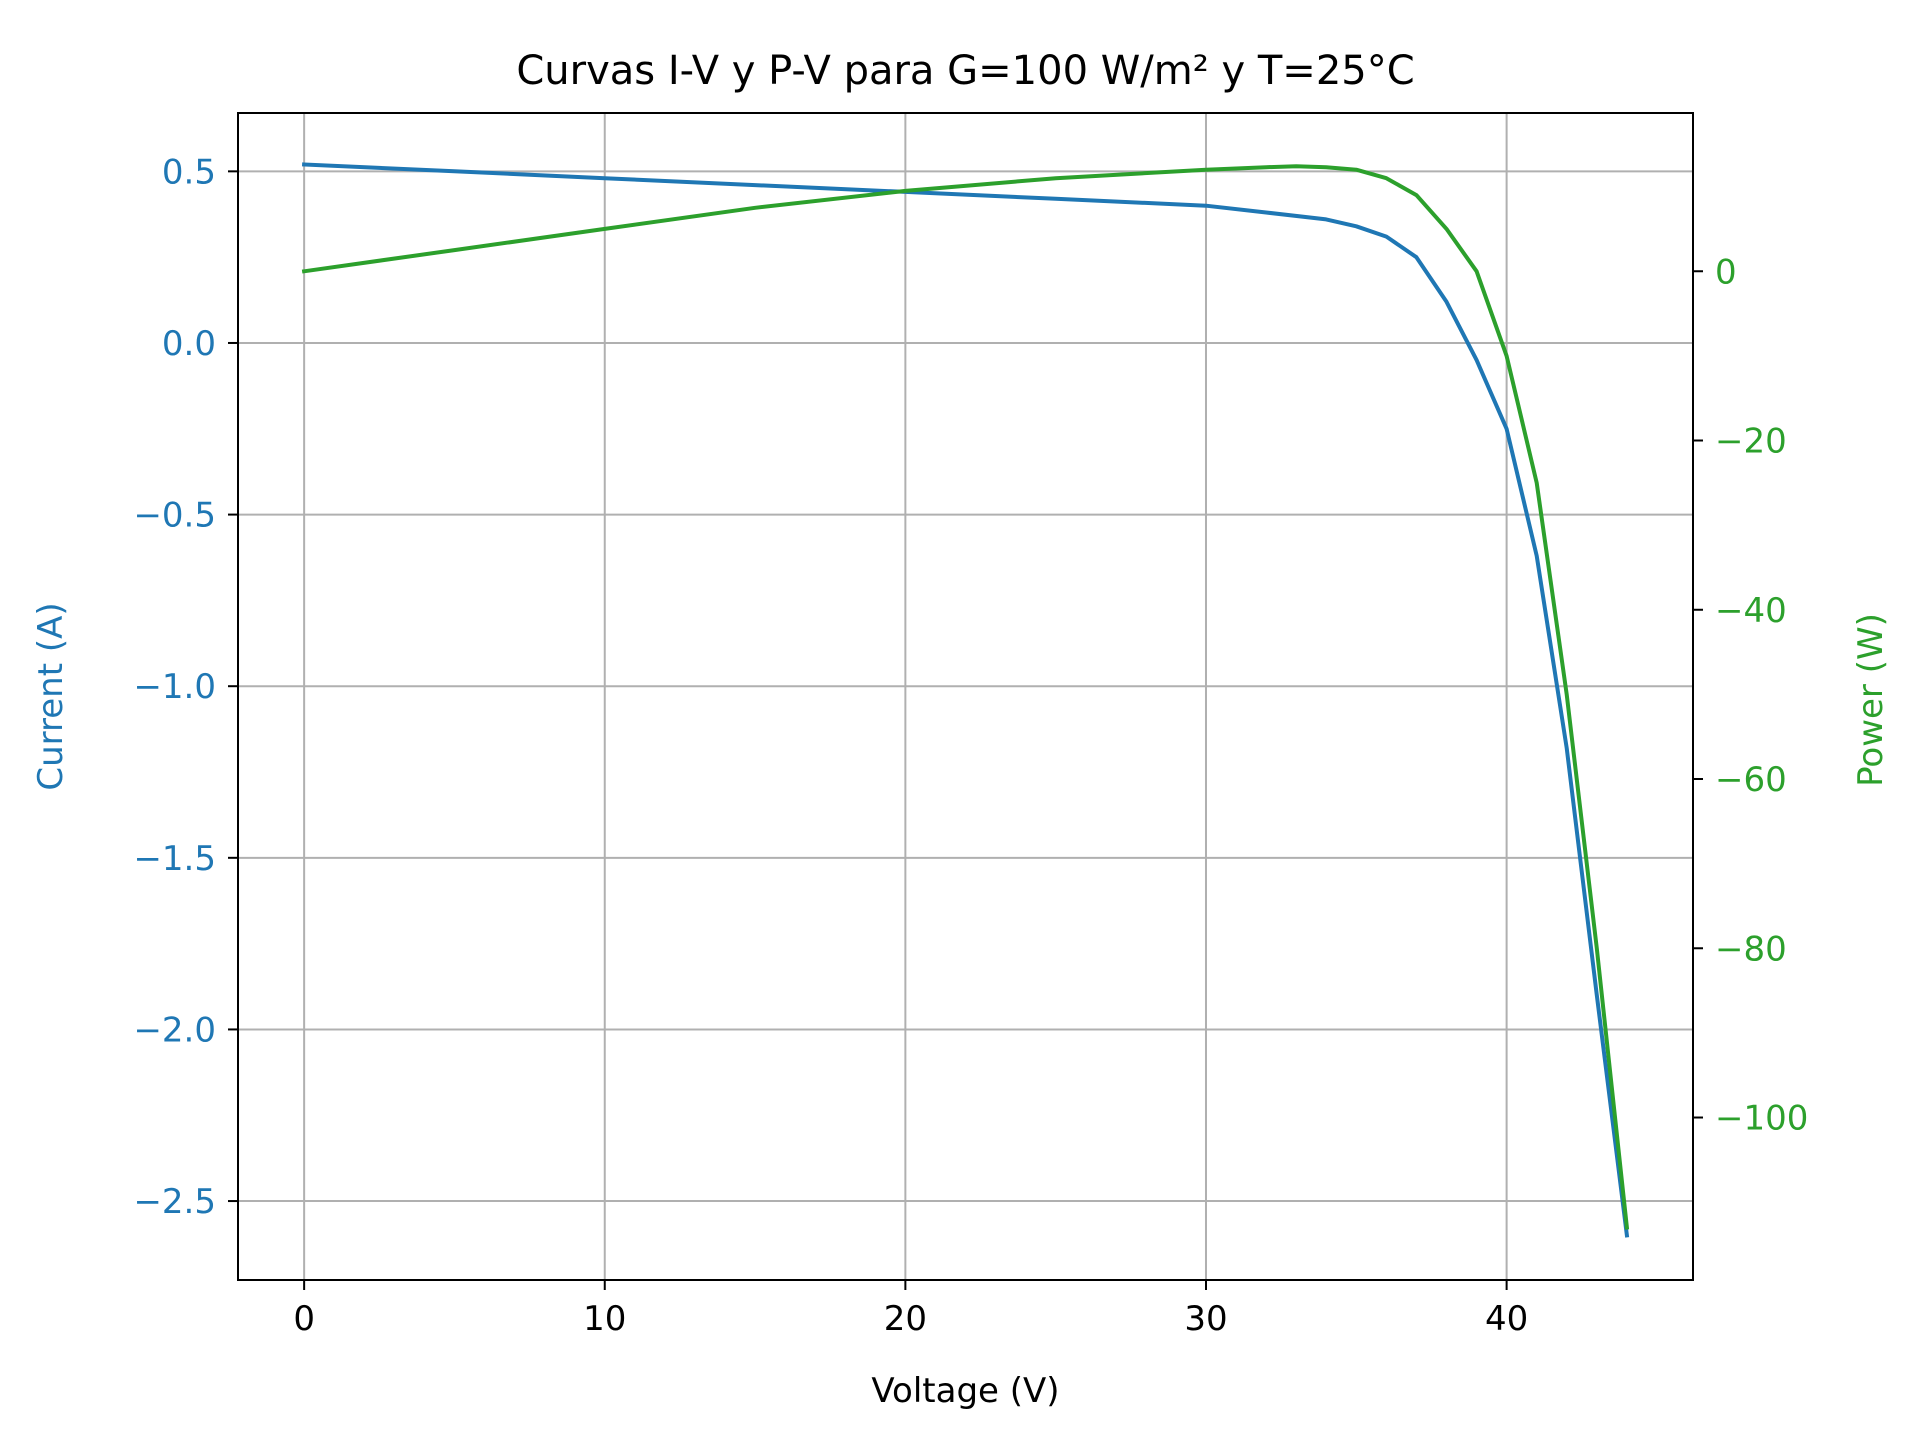 Image resolution: width=1920 pixels, height=1440 pixels. I want to click on y-left-tick-label: −2.0, so click(174, 1030).